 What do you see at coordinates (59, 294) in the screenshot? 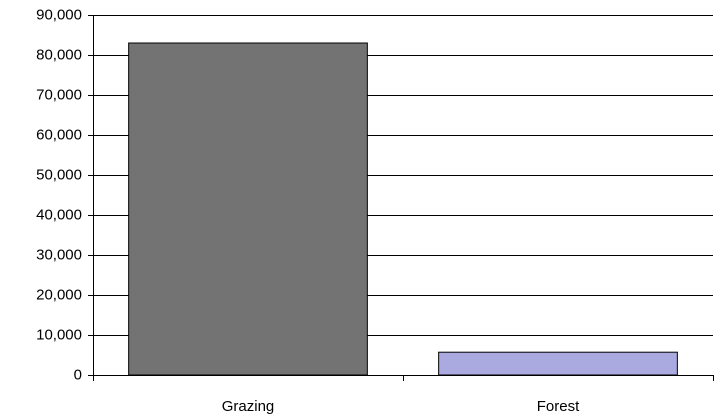
I see `y-tick-label: 20,000` at bounding box center [59, 294].